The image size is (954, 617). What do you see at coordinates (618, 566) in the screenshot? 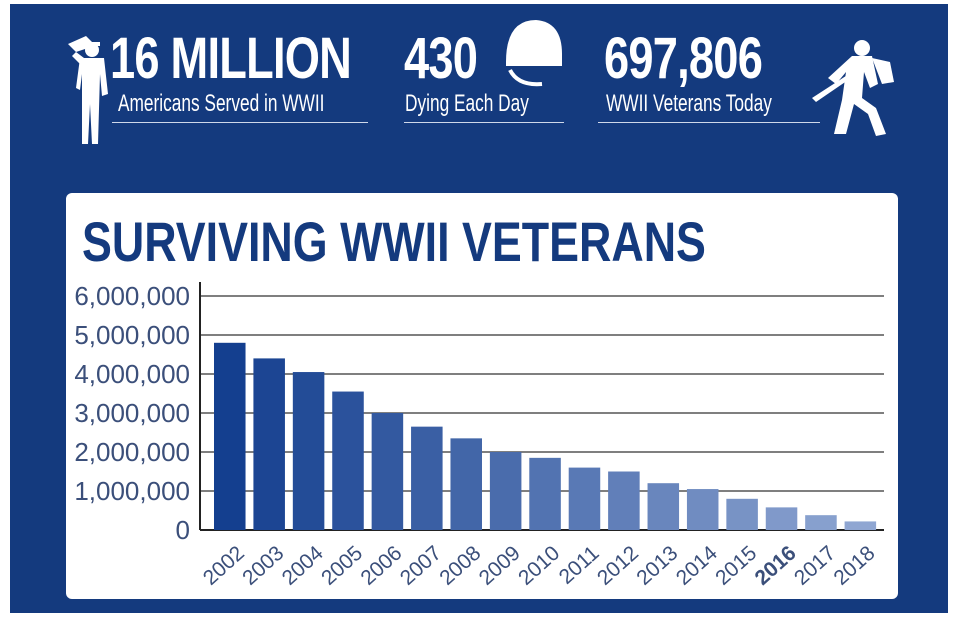
I see `x-tick-label-2012: 2012` at bounding box center [618, 566].